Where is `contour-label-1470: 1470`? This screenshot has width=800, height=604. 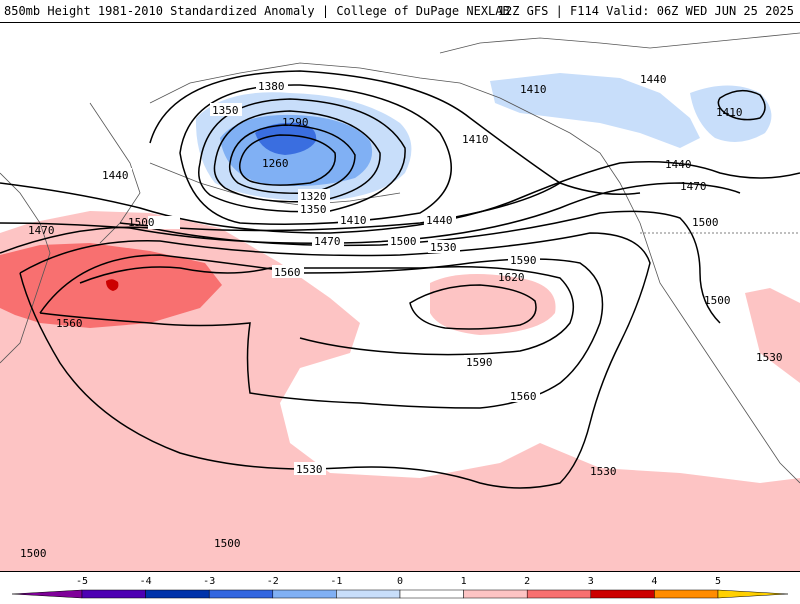
contour-label-1470: 1470 is located at coordinates (327, 241).